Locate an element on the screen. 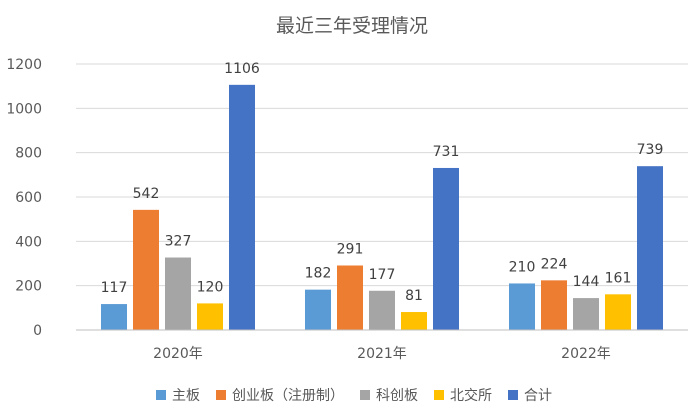  y-axis-ticks: 0 200 400 600 800 1000 1200 is located at coordinates (24, 198).